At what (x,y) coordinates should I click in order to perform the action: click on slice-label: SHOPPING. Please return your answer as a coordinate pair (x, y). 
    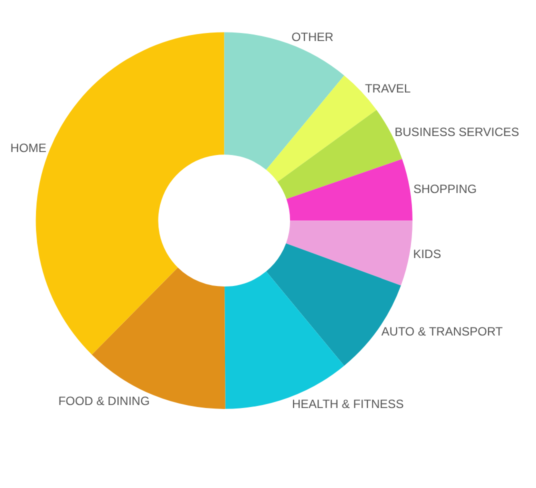
    Looking at the image, I should click on (445, 189).